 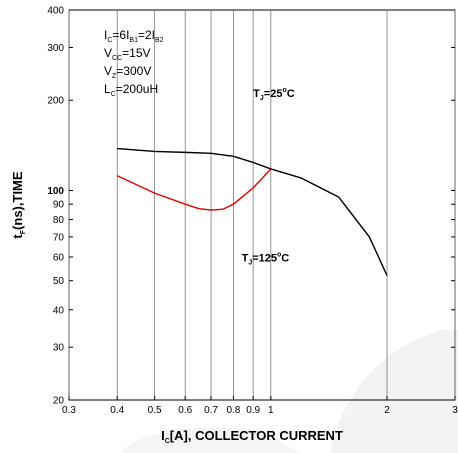 I want to click on condition-line: LC=200uH, so click(x=131, y=90).